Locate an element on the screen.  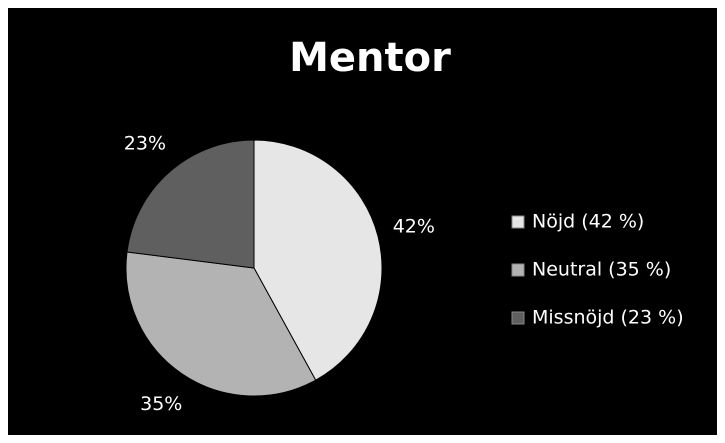
legend-label: Nöjd (42 %) is located at coordinates (588, 222).